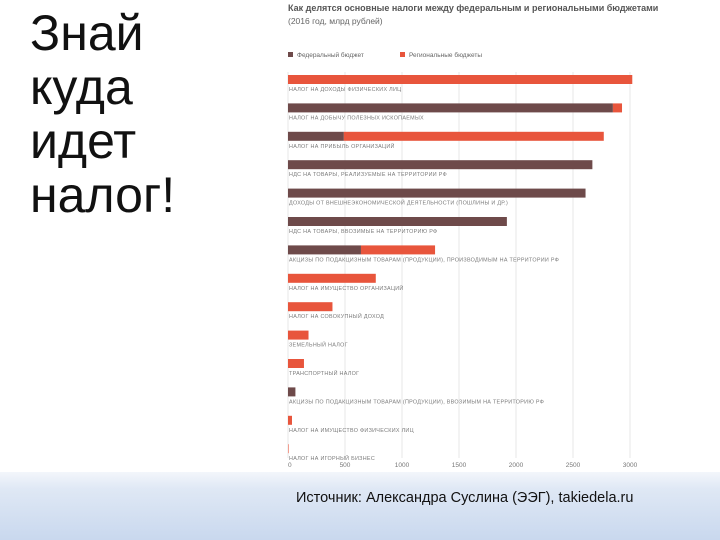  I want to click on slide-title-line: налог!, so click(103, 195).